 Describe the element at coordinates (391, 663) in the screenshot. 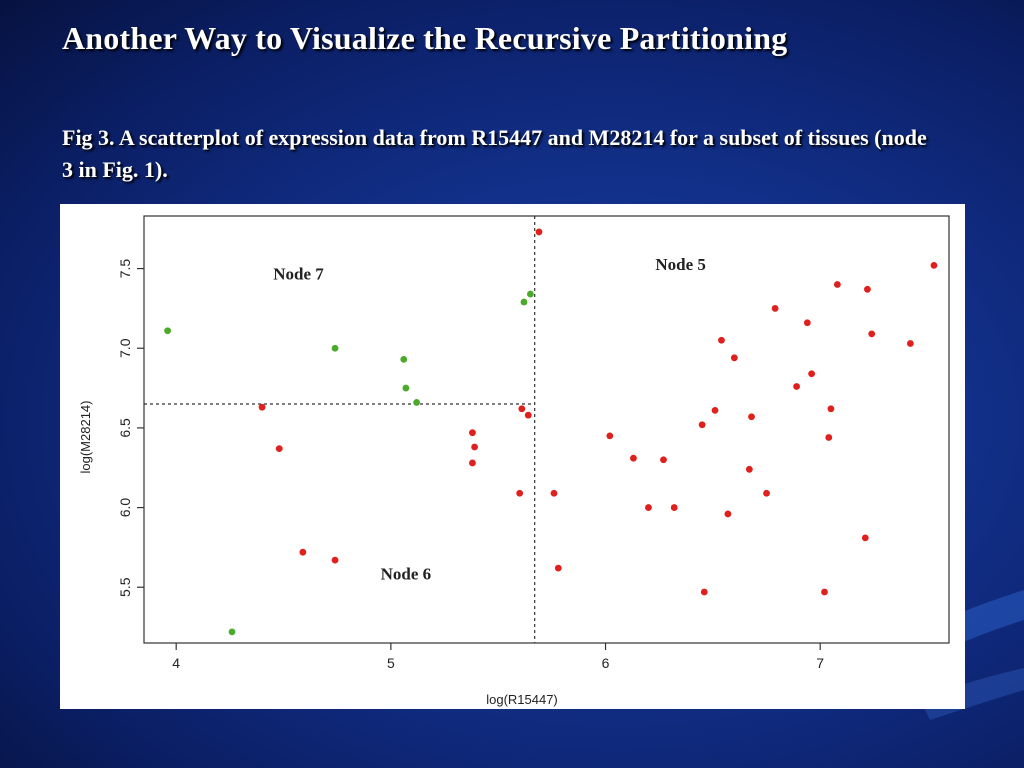

I see `x-tick-label: 5` at that location.